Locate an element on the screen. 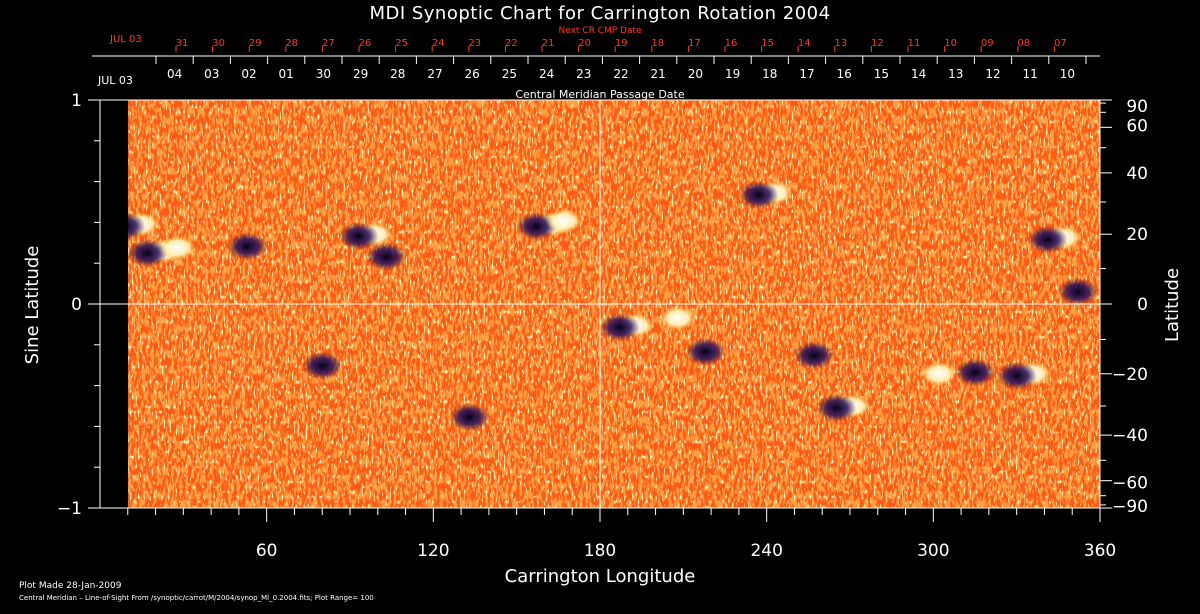 The width and height of the screenshot is (1200, 614). next-cr-date-label: 29 is located at coordinates (255, 43).